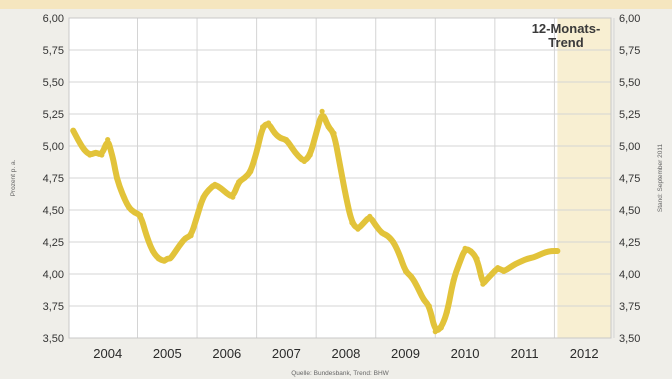  Describe the element at coordinates (405, 353) in the screenshot. I see `x-tick-label: 2009` at that location.